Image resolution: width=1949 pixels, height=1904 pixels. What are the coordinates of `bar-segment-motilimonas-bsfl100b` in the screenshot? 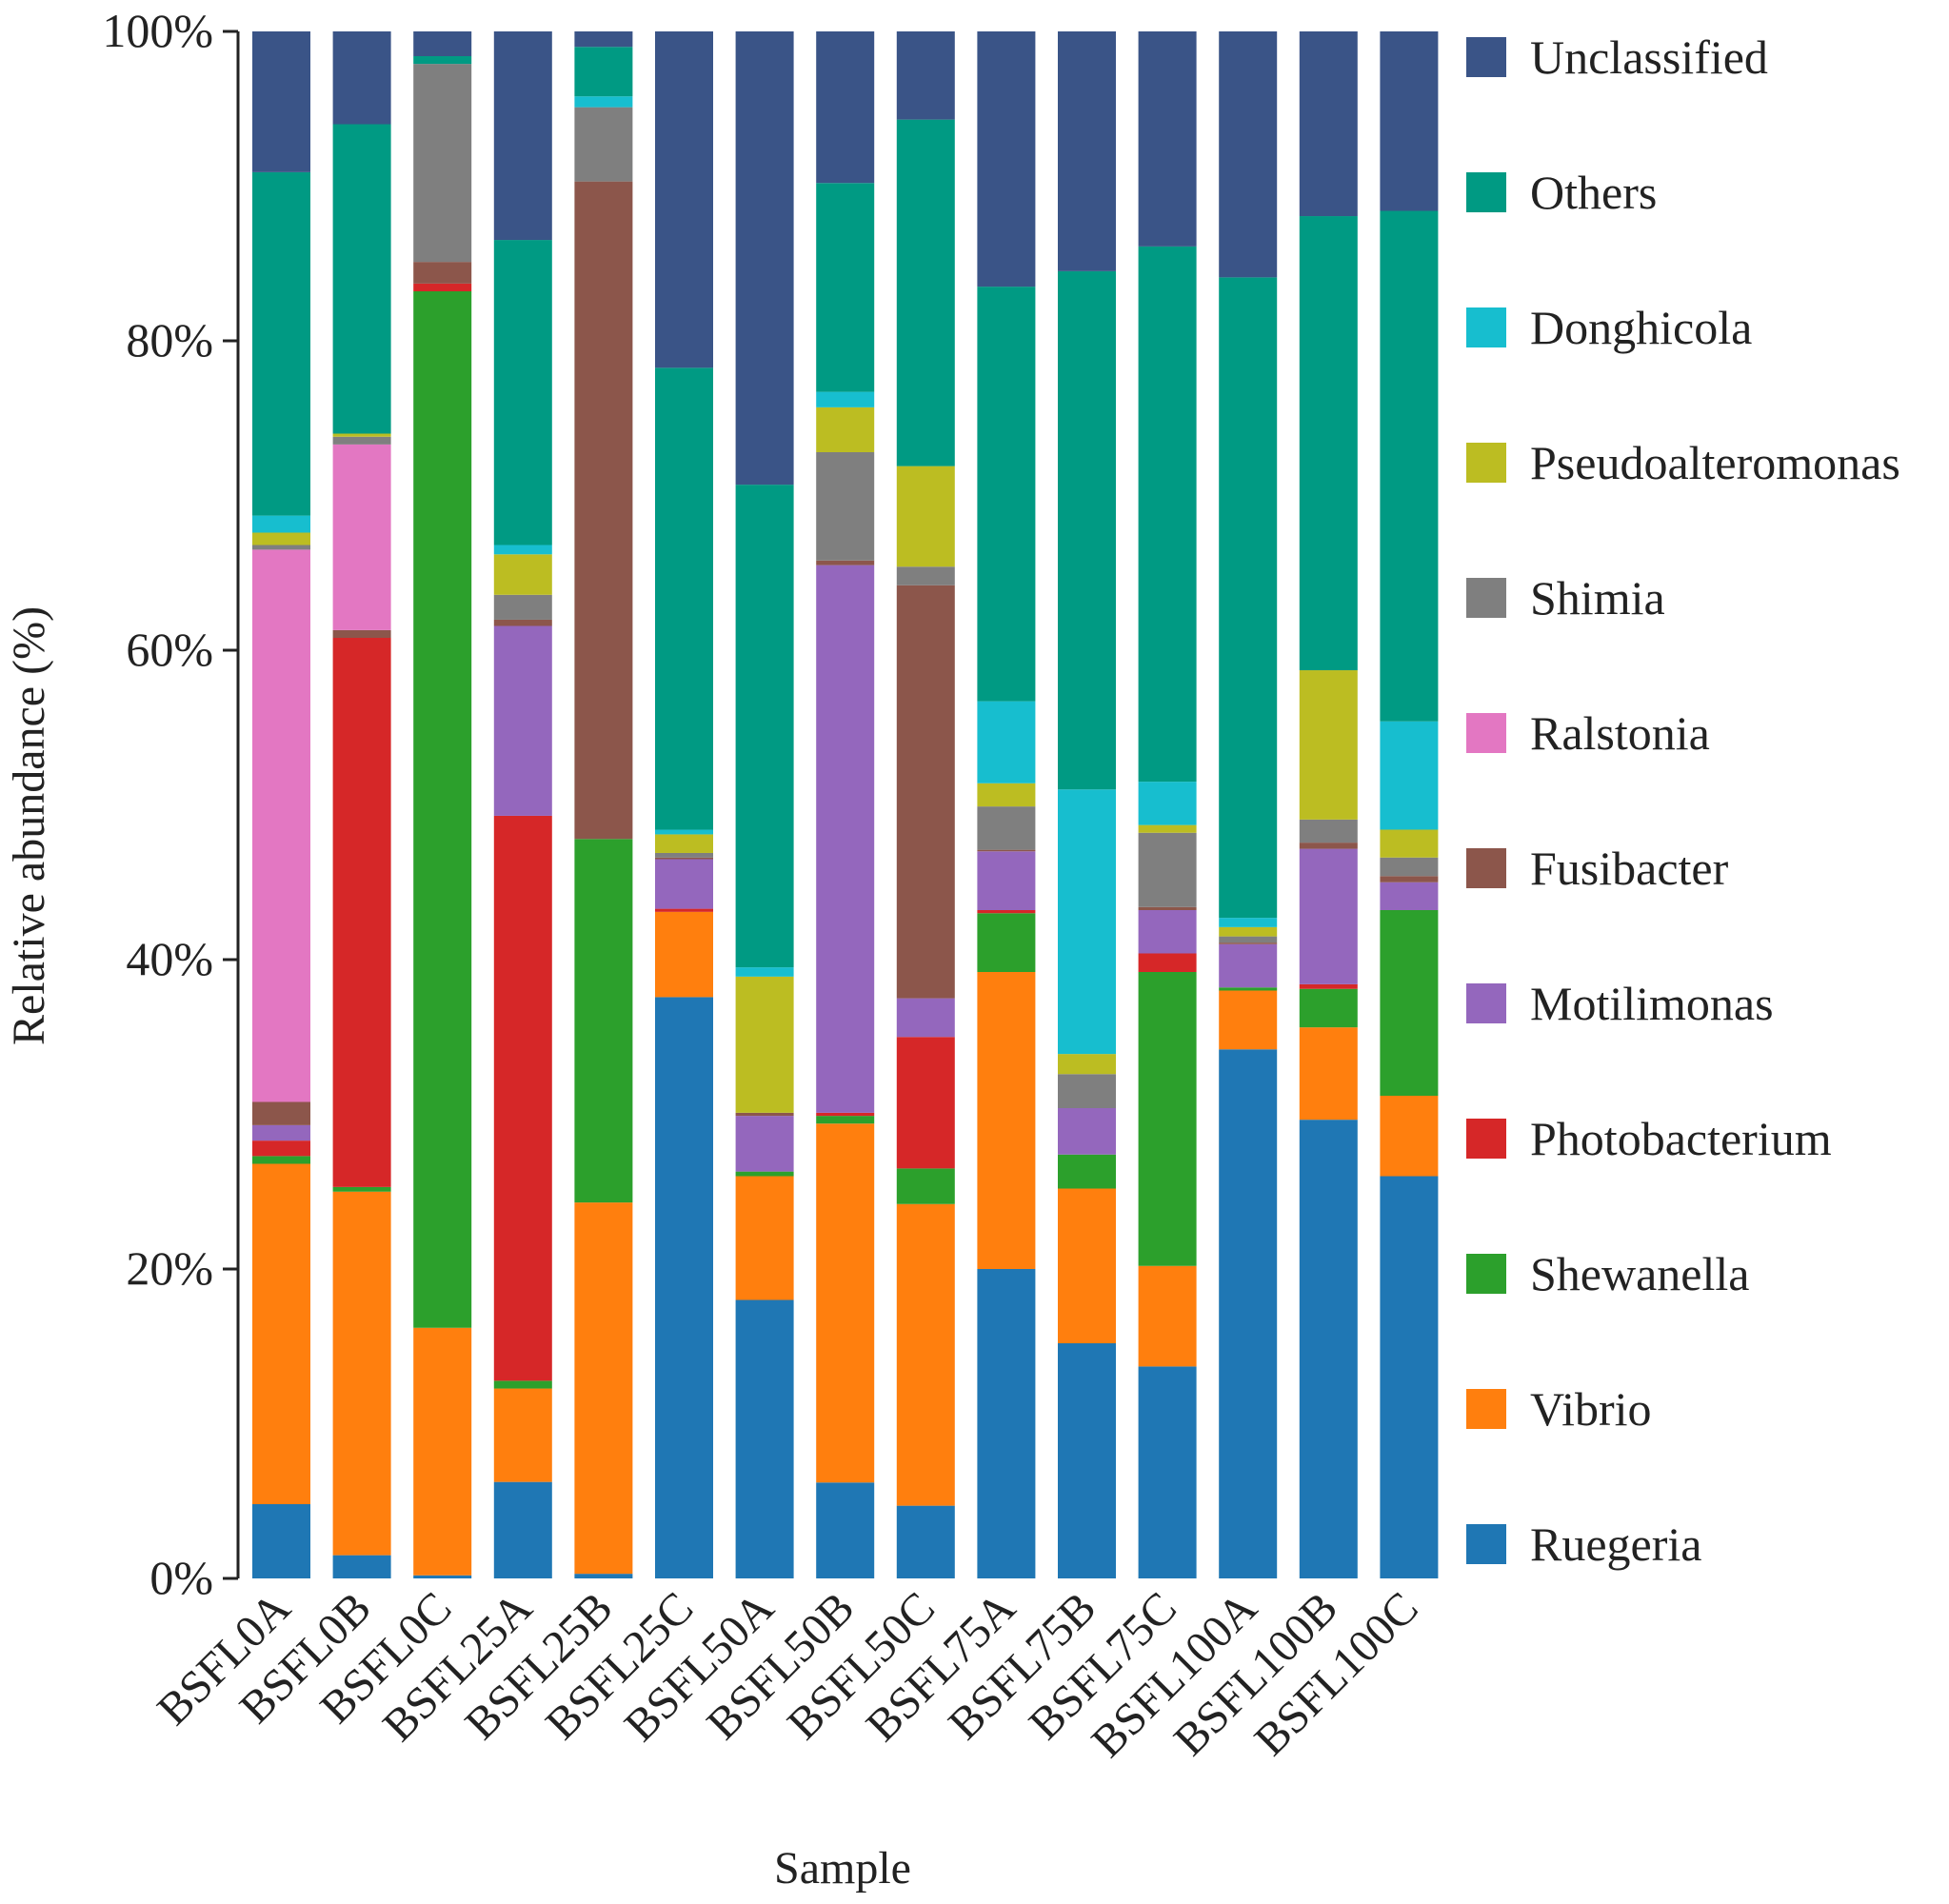 It's located at (1328, 916).